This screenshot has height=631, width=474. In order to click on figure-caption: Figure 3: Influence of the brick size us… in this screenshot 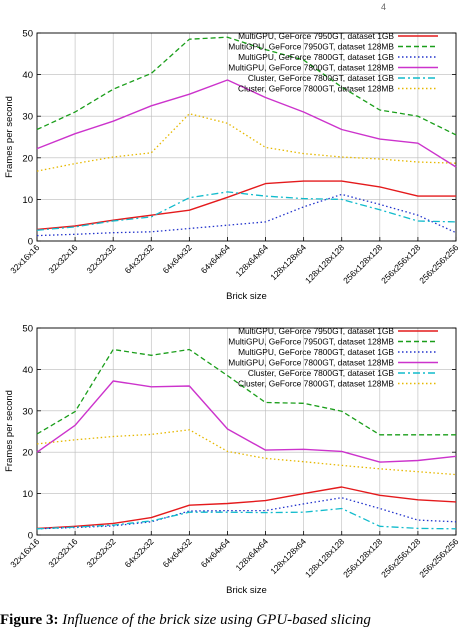, I will do `click(237, 621)`.